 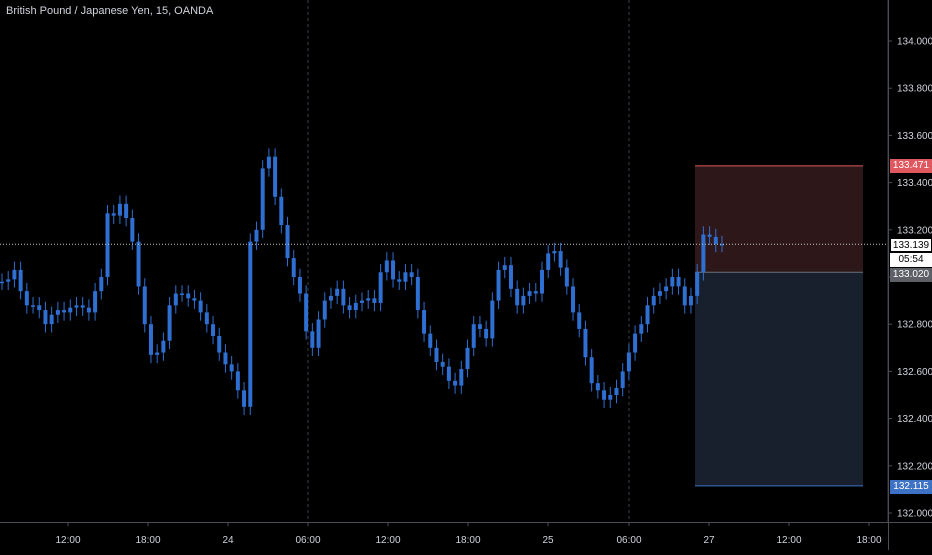 What do you see at coordinates (914, 136) in the screenshot?
I see `y-tick-label: 133.600` at bounding box center [914, 136].